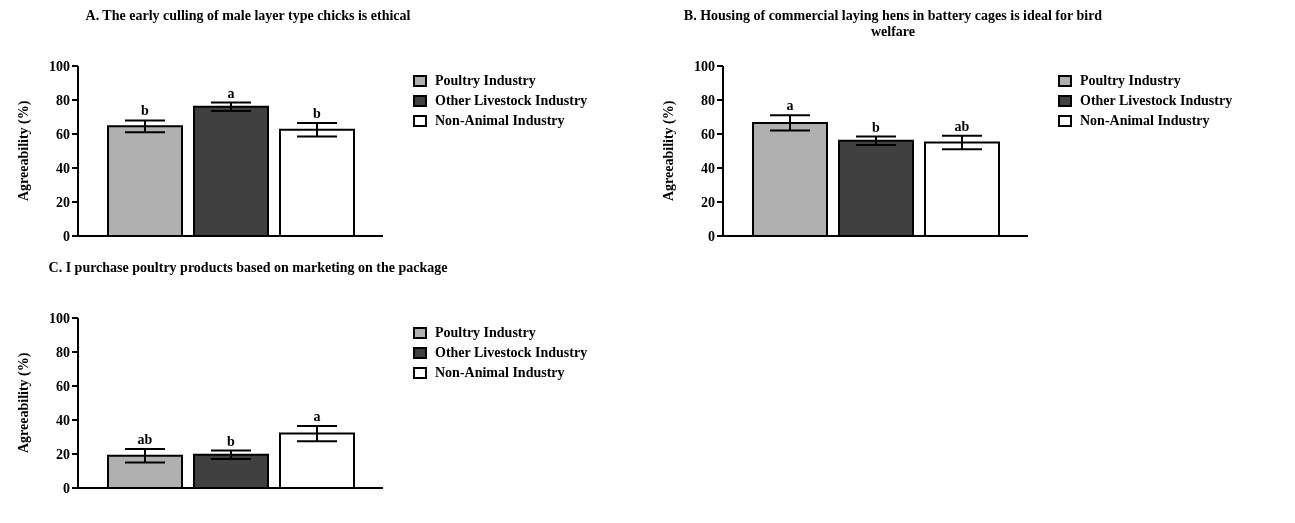  I want to click on chart-title: B. Housing of commercial laying hens in battery cages is ideal for bird welfare, so click(893, 24).